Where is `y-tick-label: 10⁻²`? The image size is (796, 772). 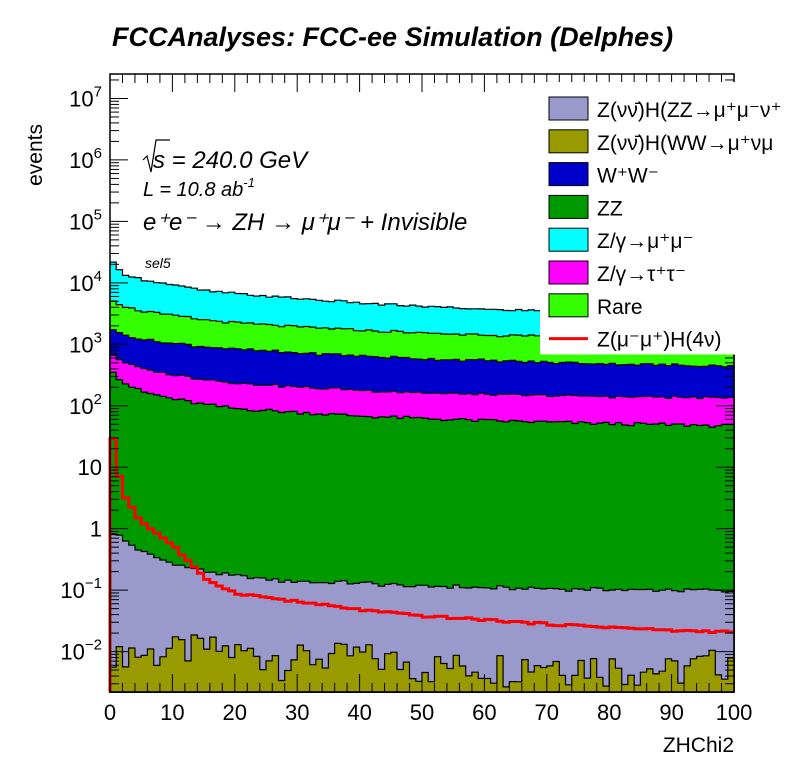 y-tick-label: 10⁻² is located at coordinates (81, 651).